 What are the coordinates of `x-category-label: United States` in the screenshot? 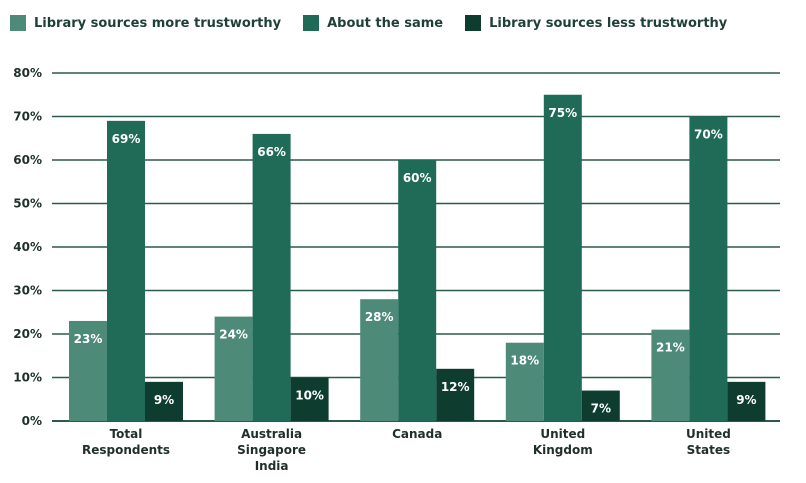 It's located at (708, 442).